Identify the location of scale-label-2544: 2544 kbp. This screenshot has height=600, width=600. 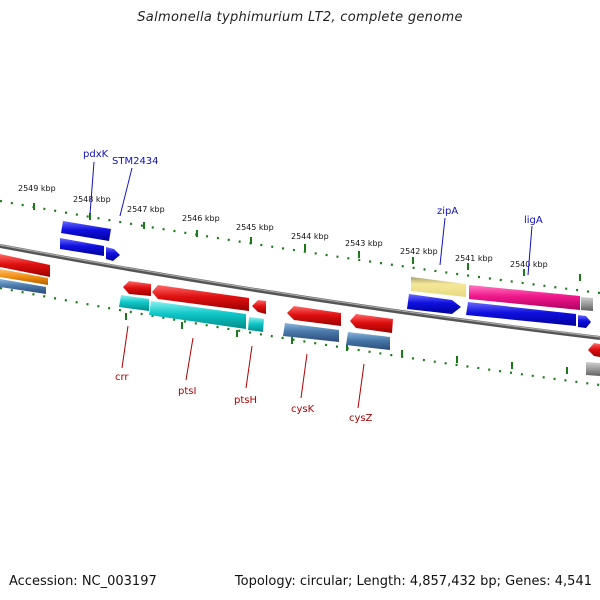
(310, 236).